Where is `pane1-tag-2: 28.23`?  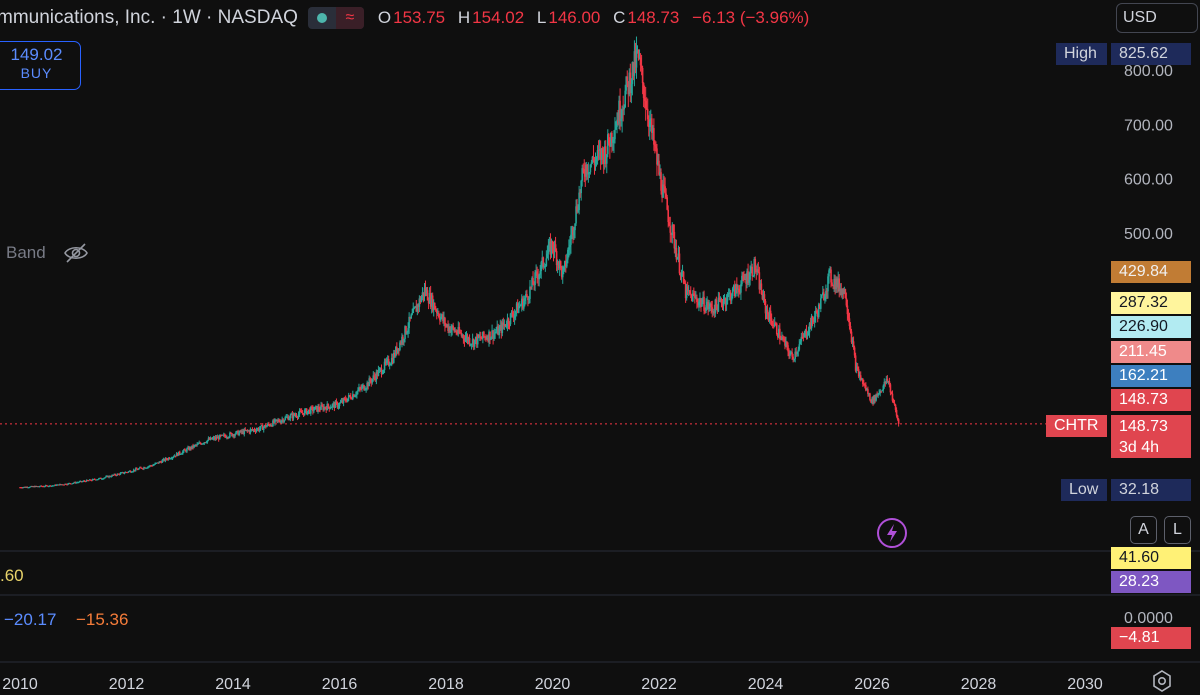
pane1-tag-2: 28.23 is located at coordinates (1151, 582).